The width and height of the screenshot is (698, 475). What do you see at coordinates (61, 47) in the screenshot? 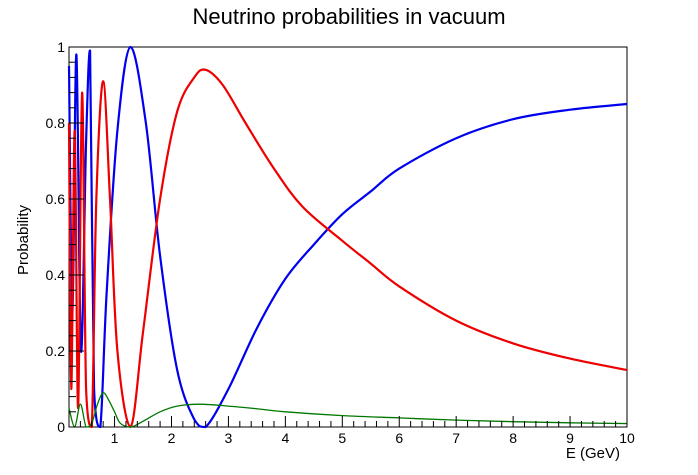
I see `y-tick-label: 1` at bounding box center [61, 47].